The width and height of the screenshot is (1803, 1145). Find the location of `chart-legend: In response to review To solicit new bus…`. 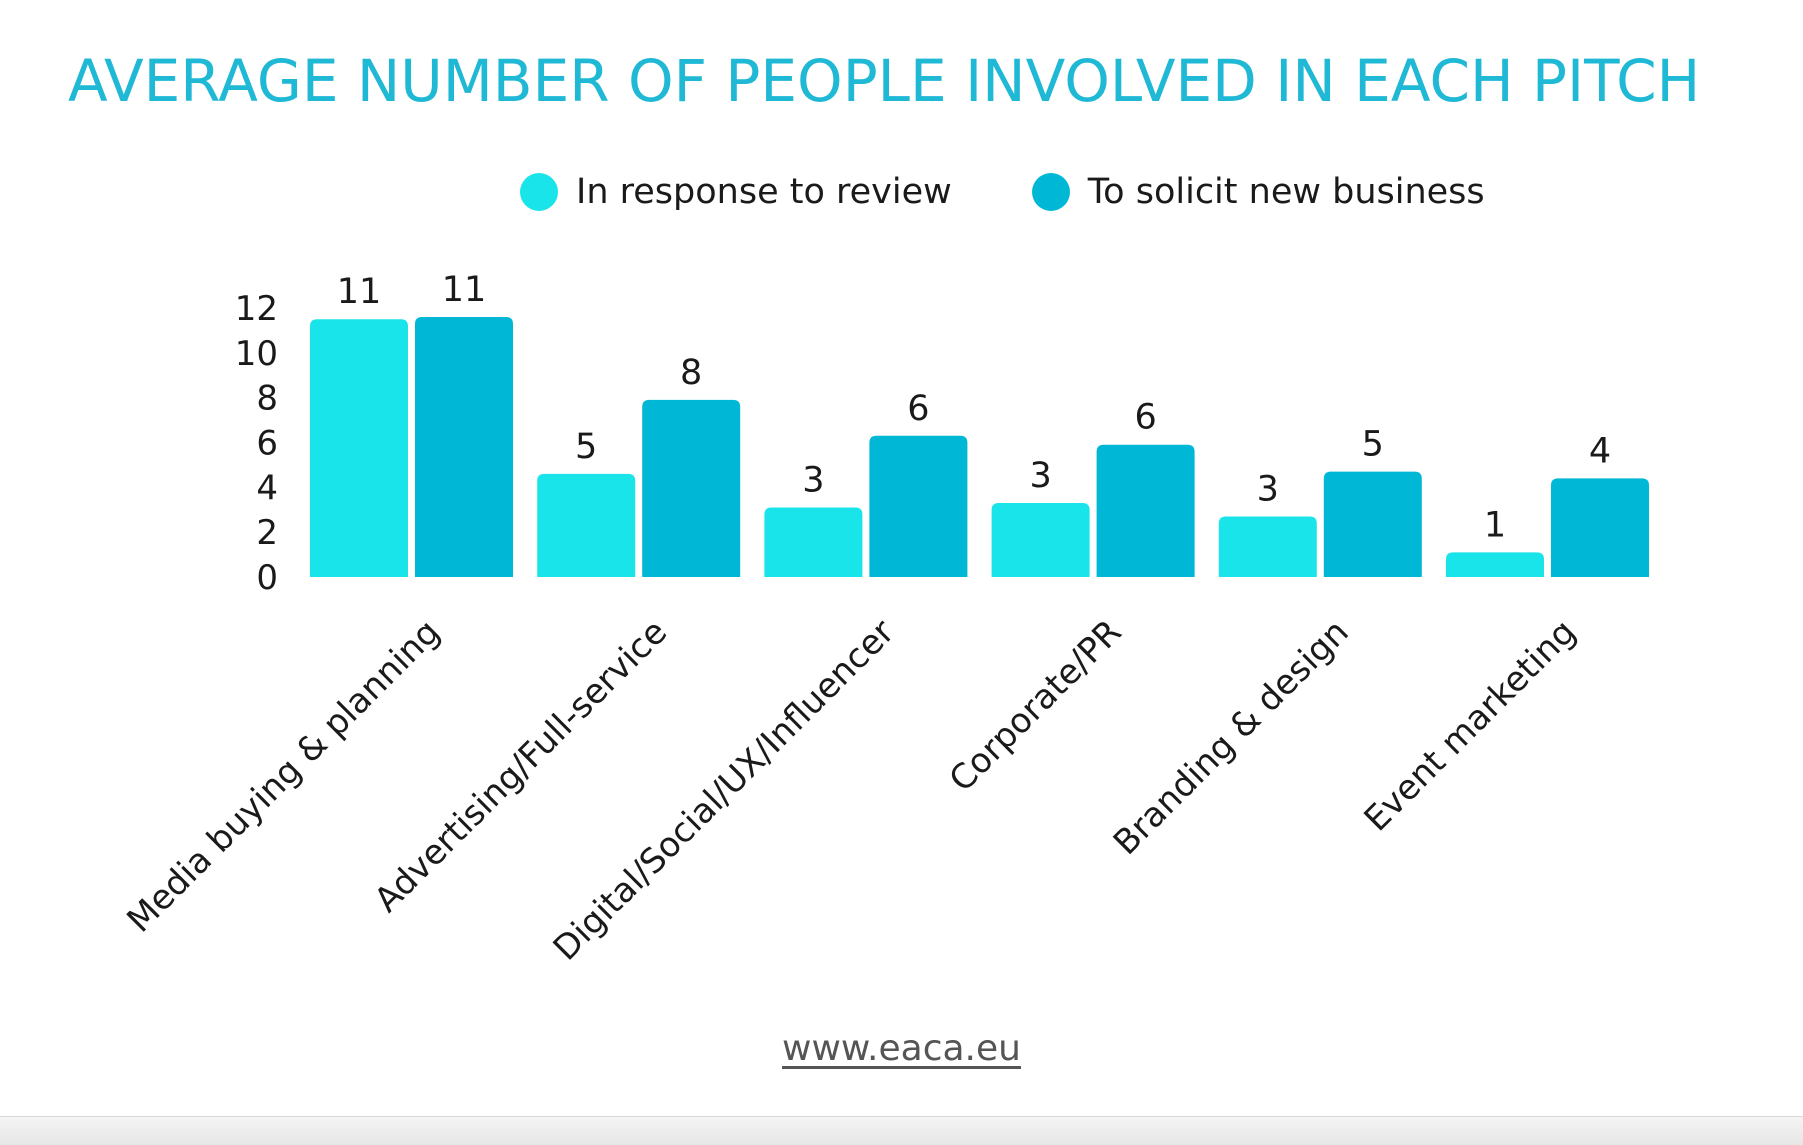

chart-legend: In response to review To solicit new bus… is located at coordinates (1002, 192).